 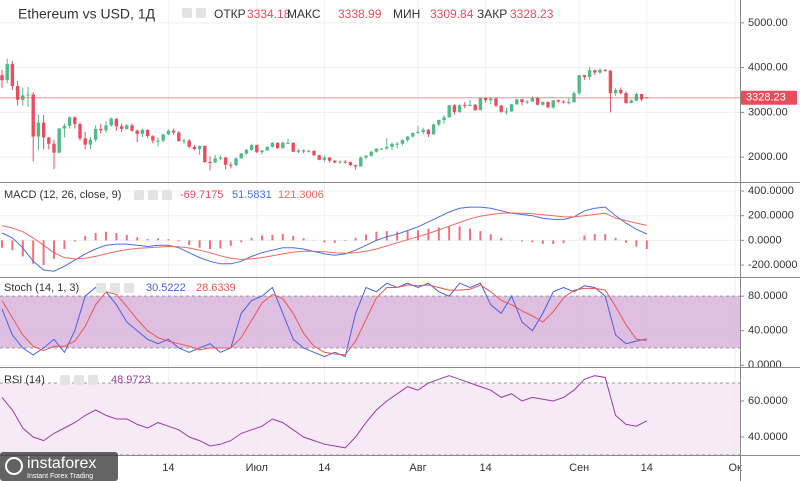 What do you see at coordinates (87, 14) in the screenshot?
I see `chart-title: Ethereum vs USD, 1Д` at bounding box center [87, 14].